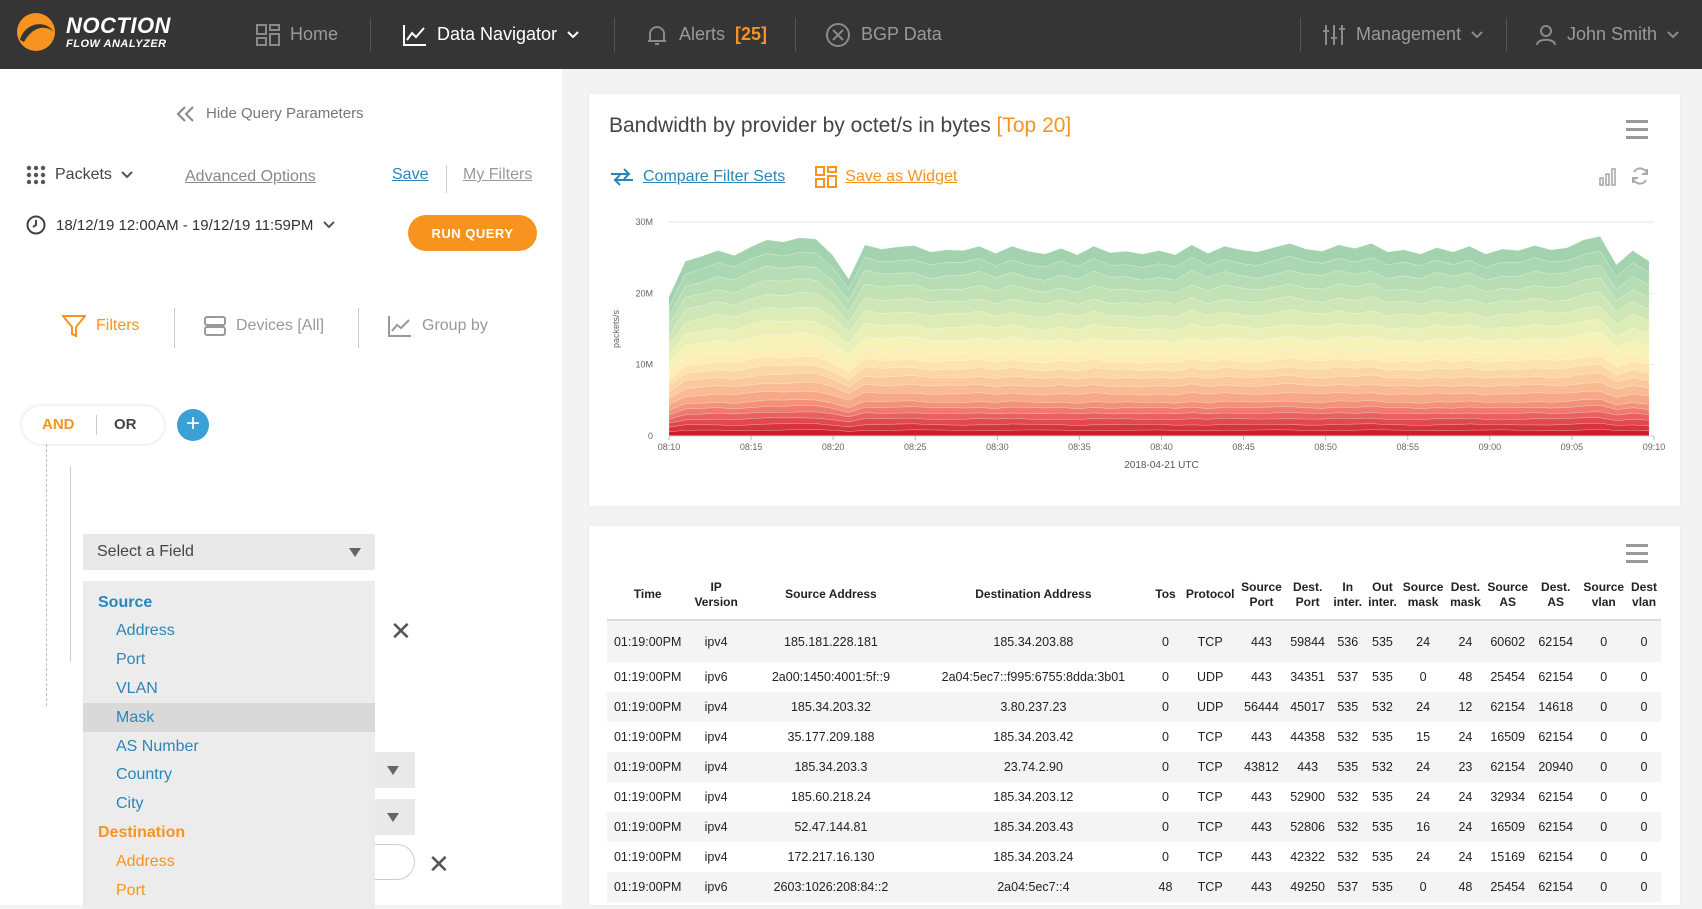 The image size is (1702, 909). What do you see at coordinates (1307, 857) in the screenshot?
I see `table-cell: 42322` at bounding box center [1307, 857].